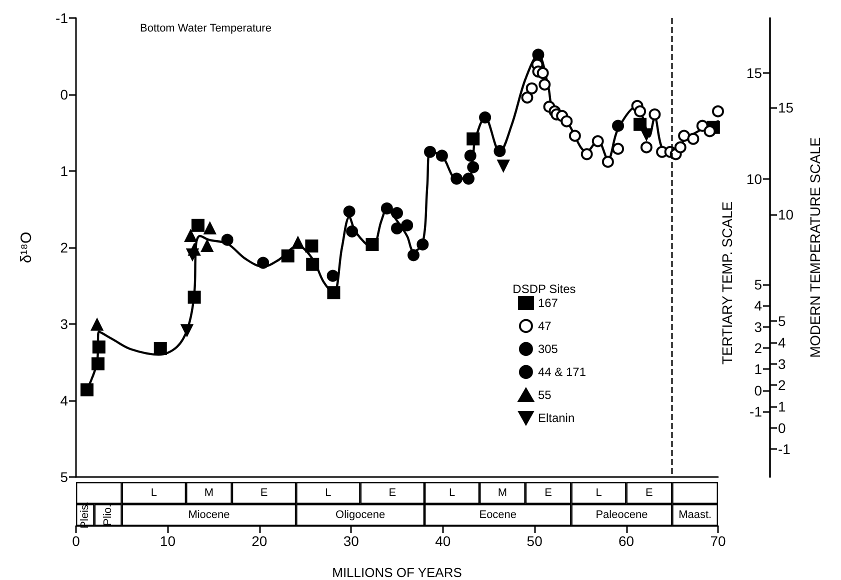  What do you see at coordinates (548, 349) in the screenshot?
I see `legend-label: 305` at bounding box center [548, 349].